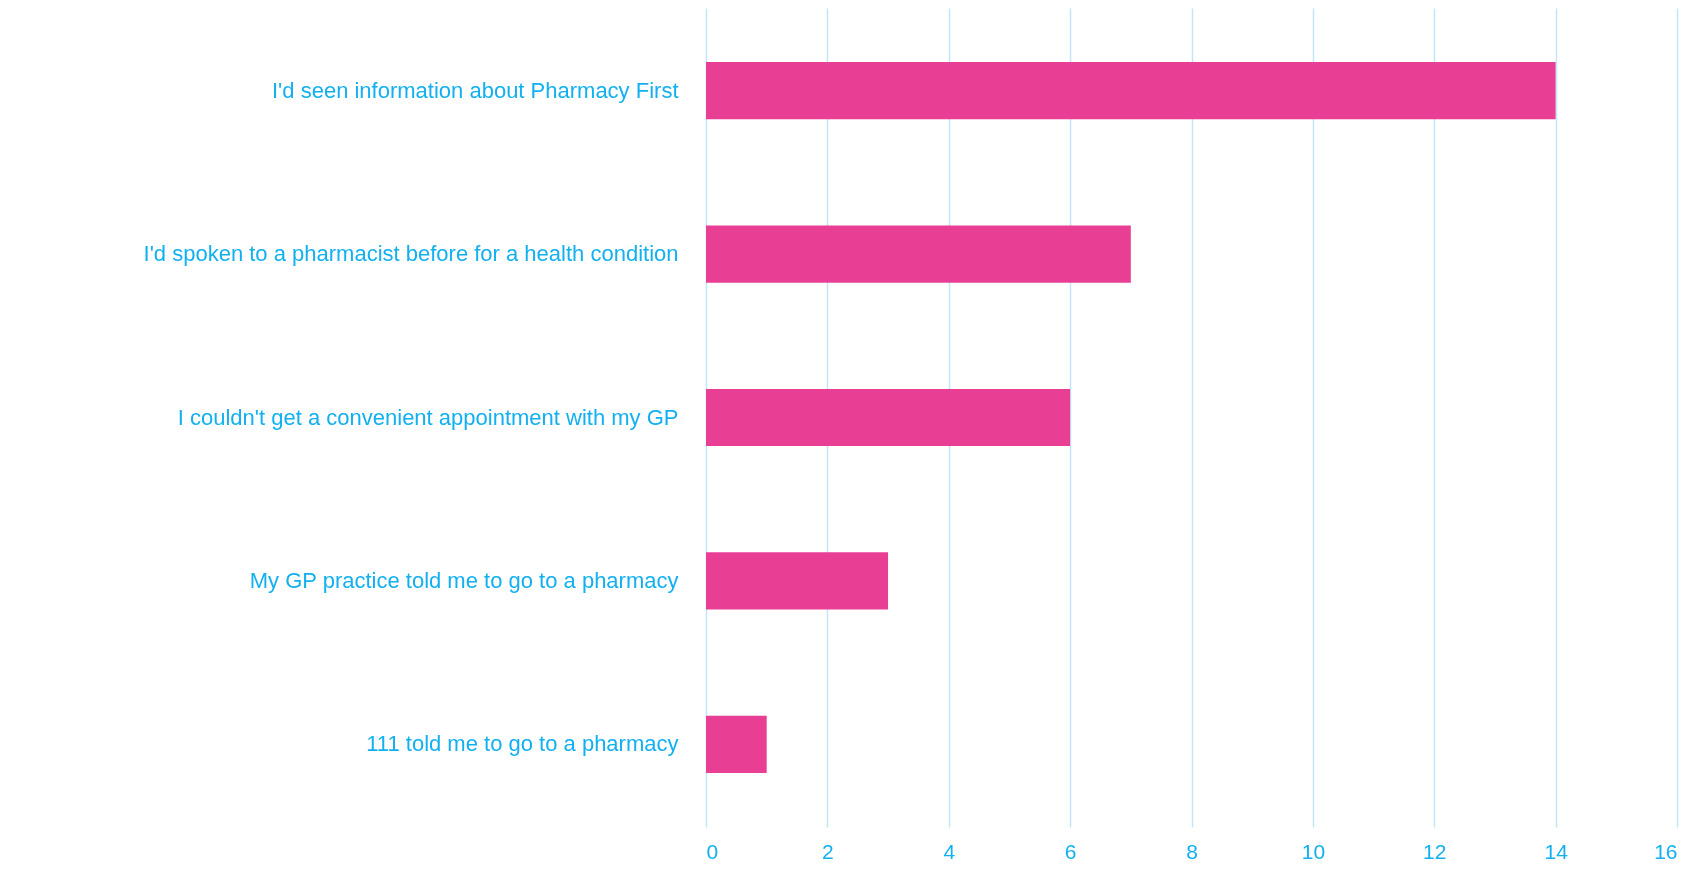 This screenshot has width=1702, height=877. Describe the element at coordinates (522, 744) in the screenshot. I see `y-tick-label: 111 told me to go to a pharmacy` at that location.